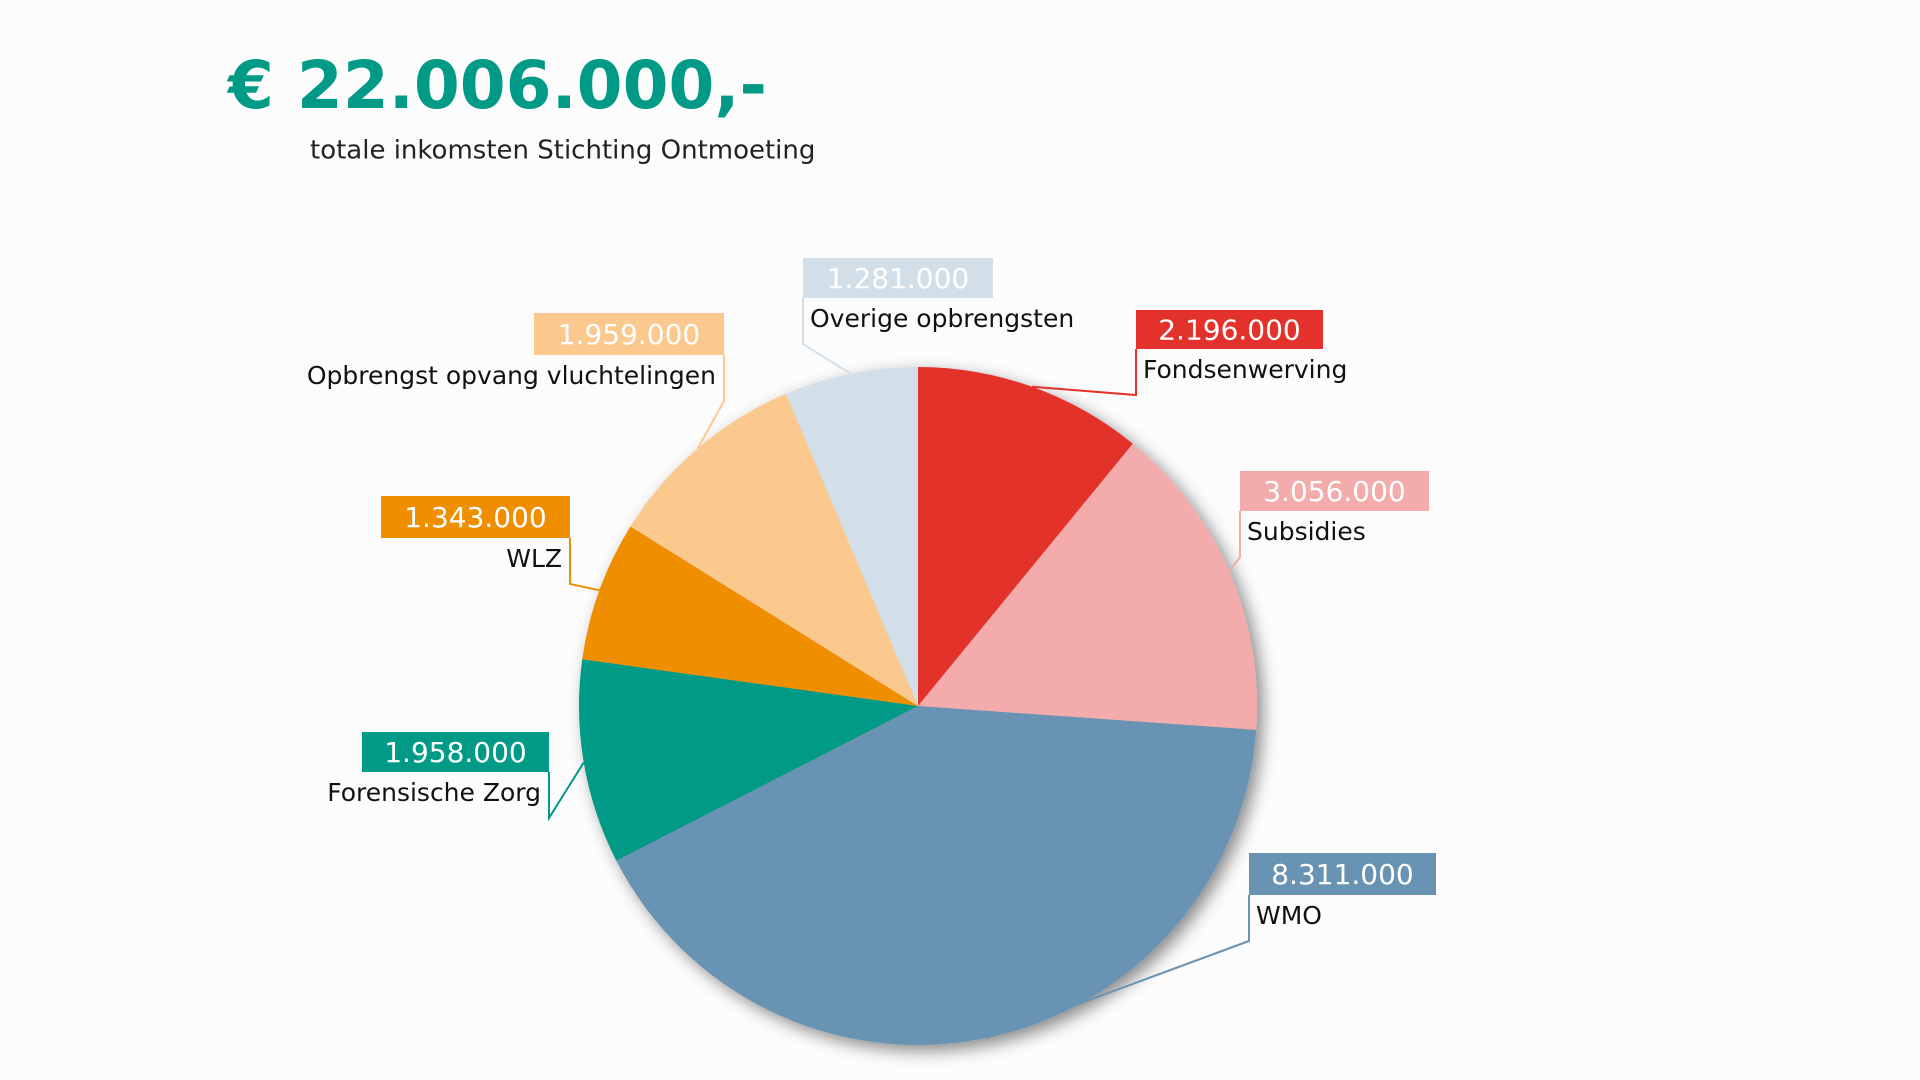  What do you see at coordinates (1306, 531) in the screenshot?
I see `slice-label: Subsidies` at bounding box center [1306, 531].